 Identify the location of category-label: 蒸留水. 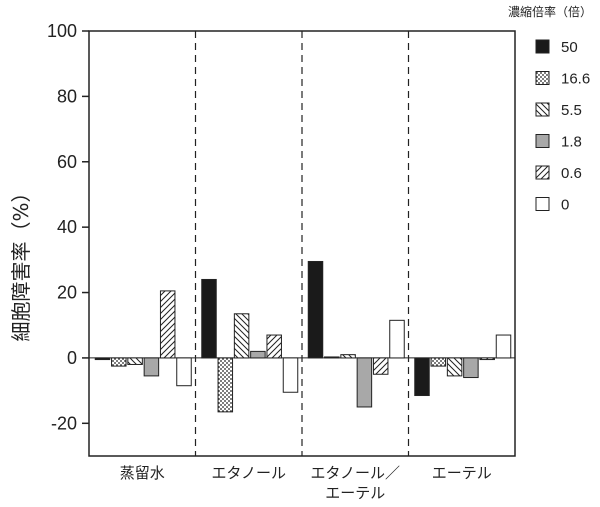
(142, 473).